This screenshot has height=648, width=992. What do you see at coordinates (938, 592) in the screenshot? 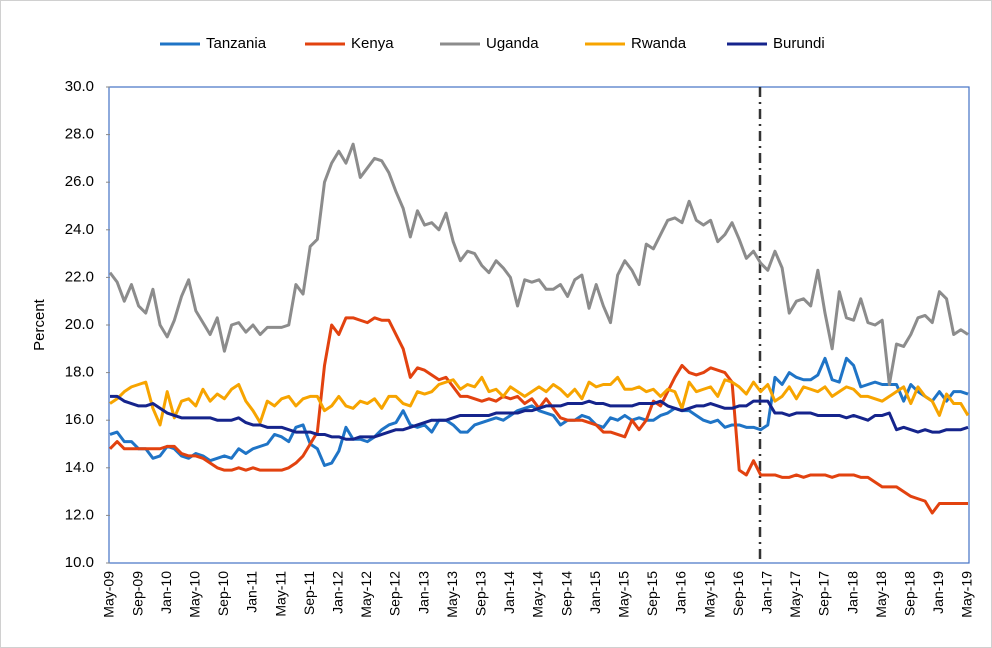
I see `x-tick-label: Jan-19` at bounding box center [938, 592].